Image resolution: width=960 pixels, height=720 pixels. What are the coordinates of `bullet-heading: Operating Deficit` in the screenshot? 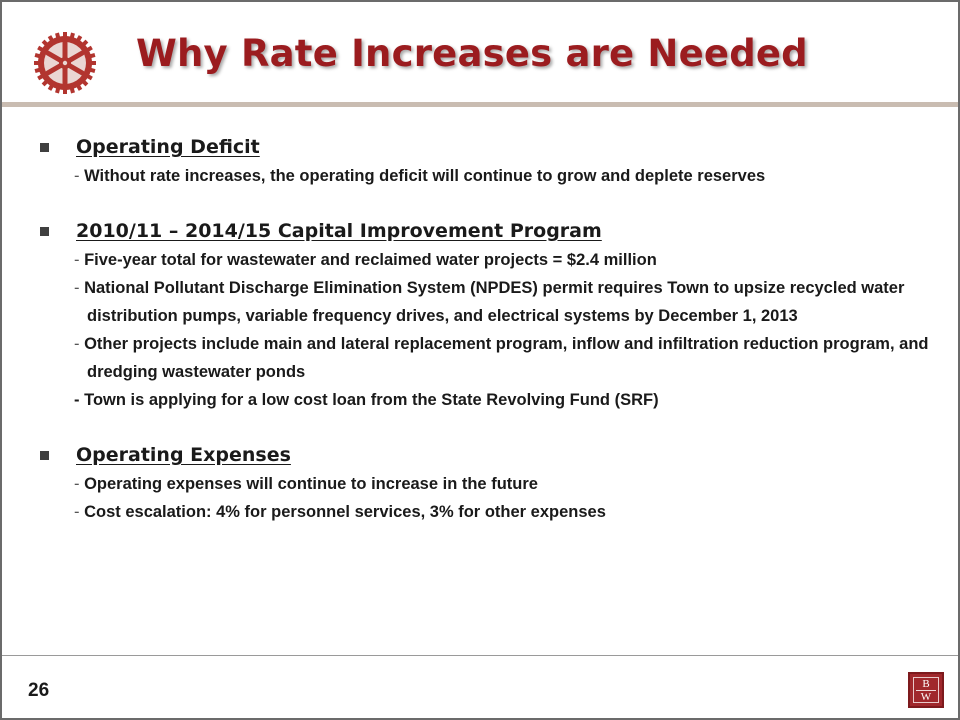 It's located at (493, 147).